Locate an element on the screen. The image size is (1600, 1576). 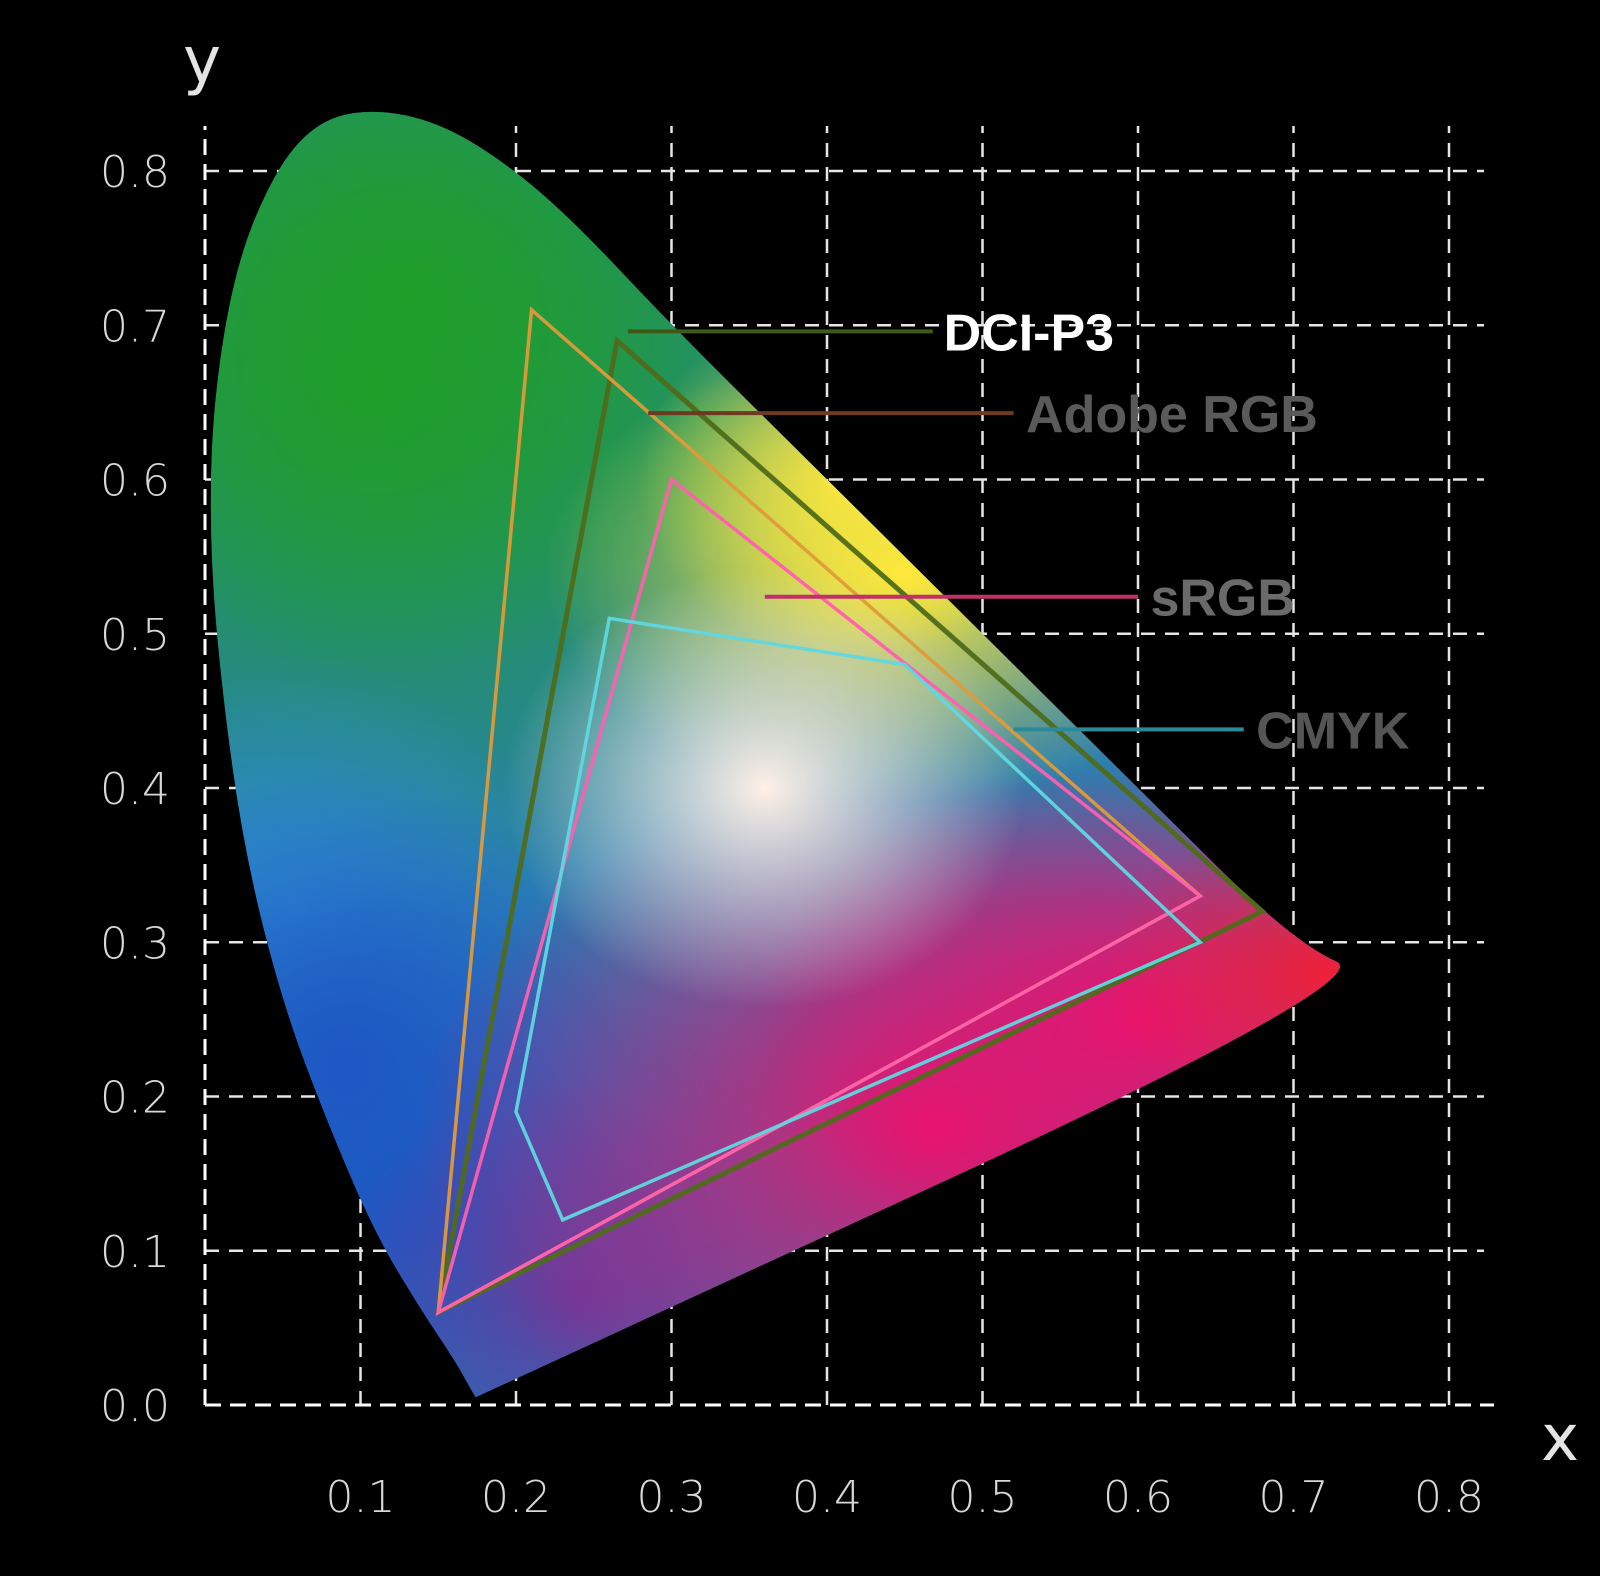
x-tick-label: 0.6 is located at coordinates (1138, 1497).